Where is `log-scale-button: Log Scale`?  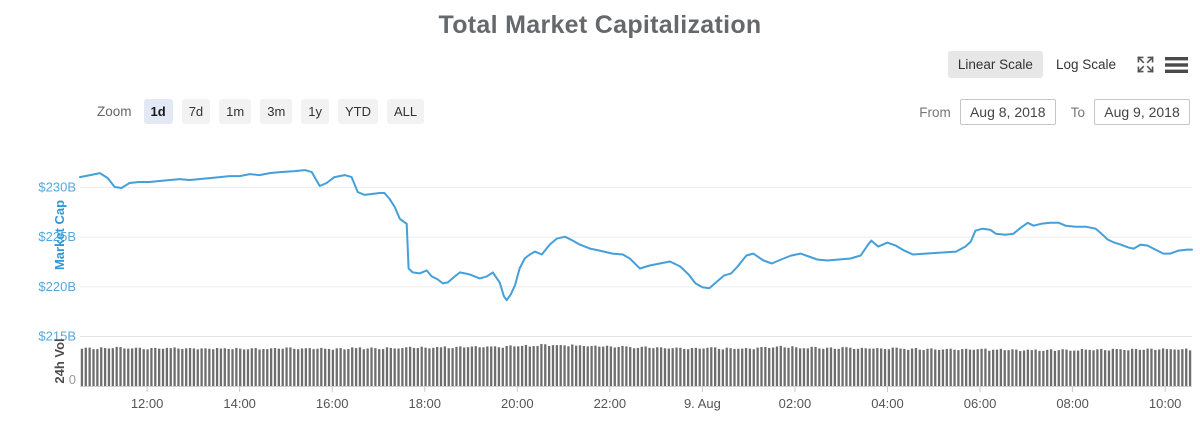
log-scale-button: Log Scale is located at coordinates (1086, 64).